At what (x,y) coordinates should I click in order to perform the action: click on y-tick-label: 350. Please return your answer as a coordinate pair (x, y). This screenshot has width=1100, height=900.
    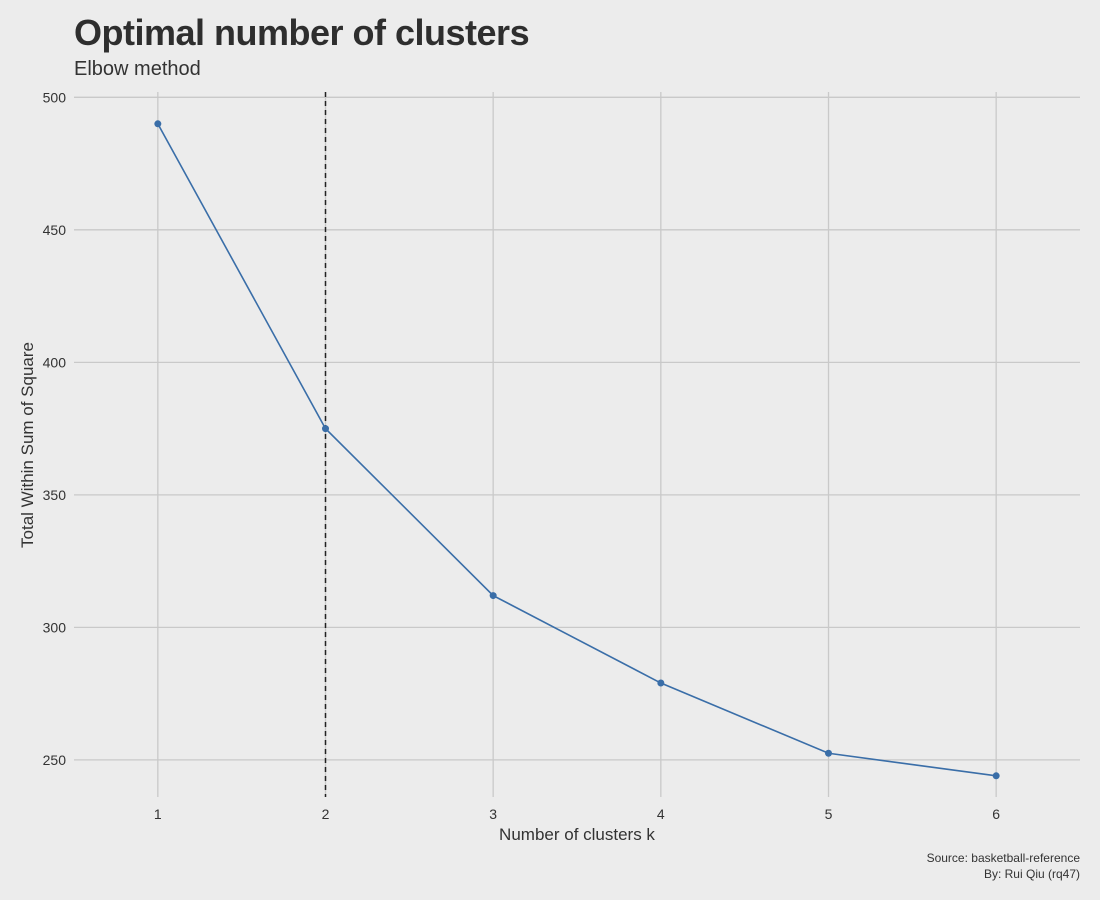
    Looking at the image, I should click on (55, 495).